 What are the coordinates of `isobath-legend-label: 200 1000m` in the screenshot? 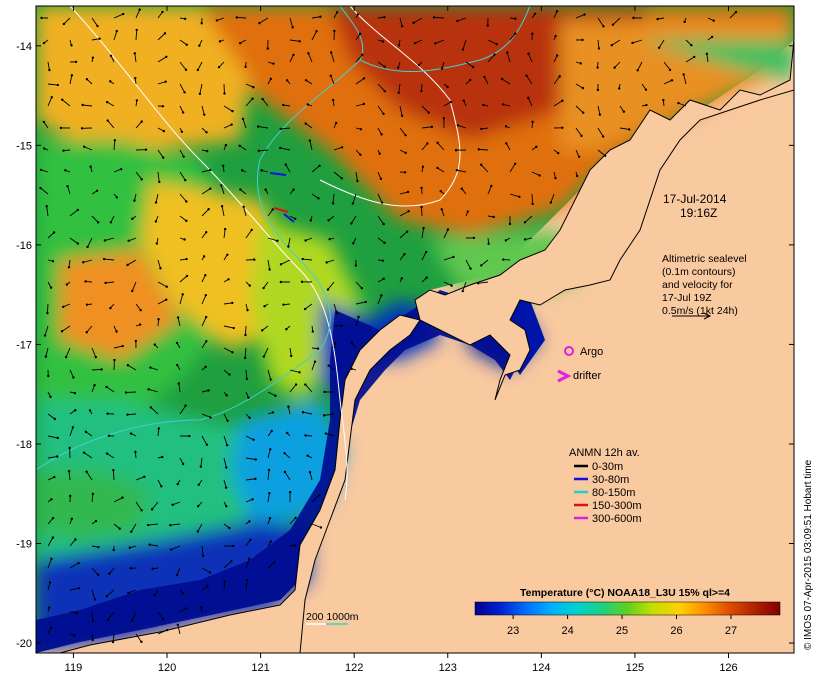 It's located at (332, 617).